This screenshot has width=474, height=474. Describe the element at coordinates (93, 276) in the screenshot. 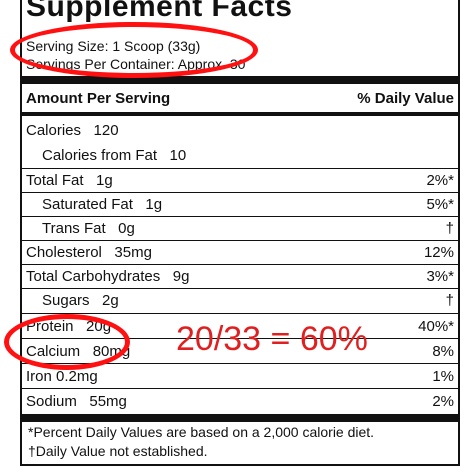

I see `nutrient-name: Total Carbohydrates` at that location.